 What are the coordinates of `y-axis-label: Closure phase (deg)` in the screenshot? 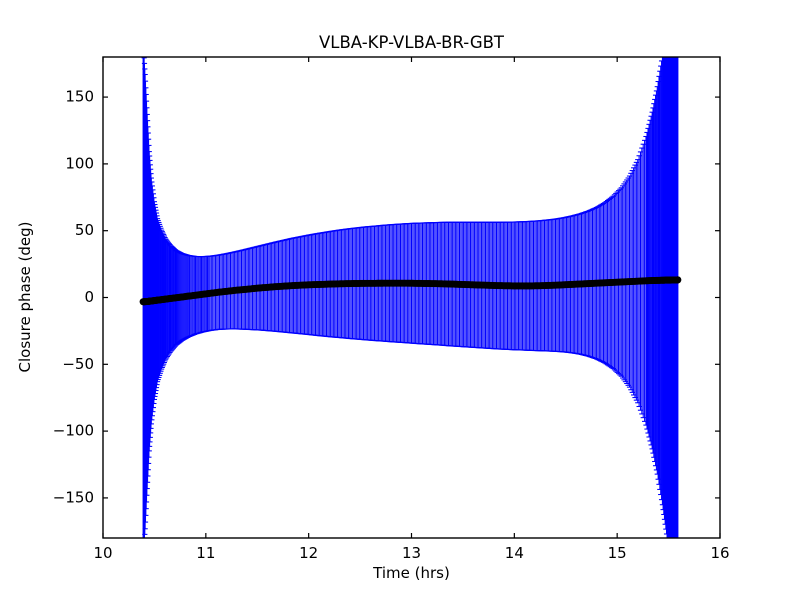 It's located at (25, 297).